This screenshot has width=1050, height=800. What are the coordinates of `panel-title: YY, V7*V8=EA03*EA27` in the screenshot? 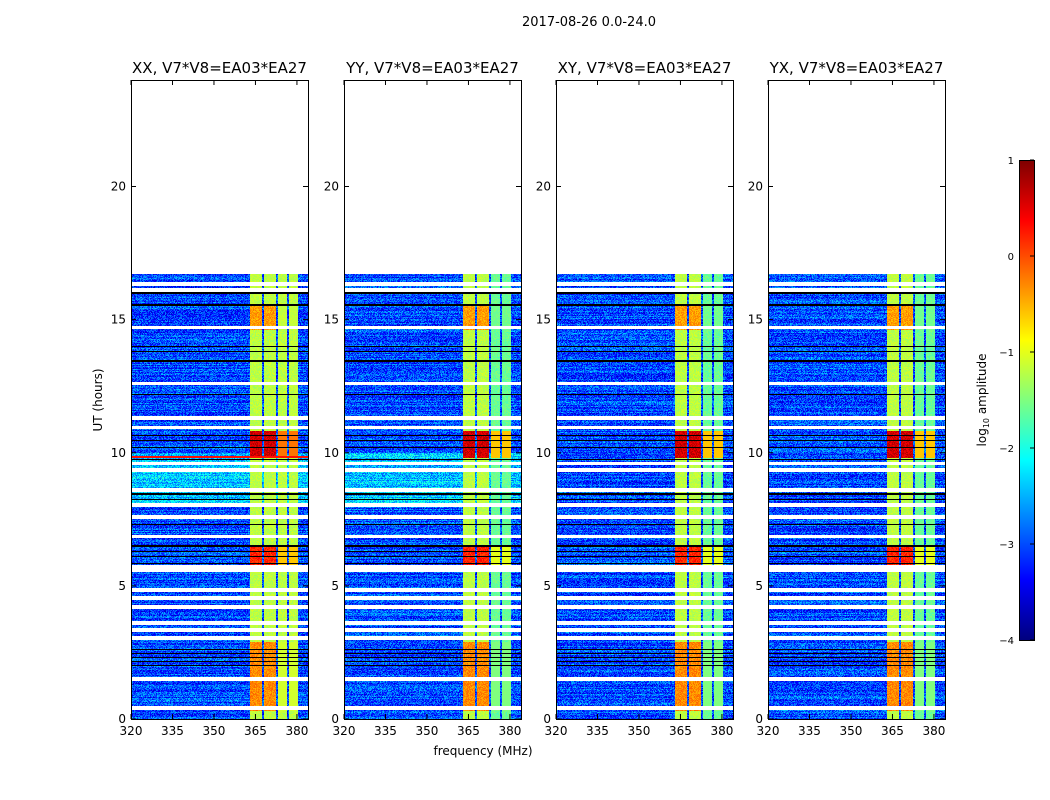 It's located at (432, 68).